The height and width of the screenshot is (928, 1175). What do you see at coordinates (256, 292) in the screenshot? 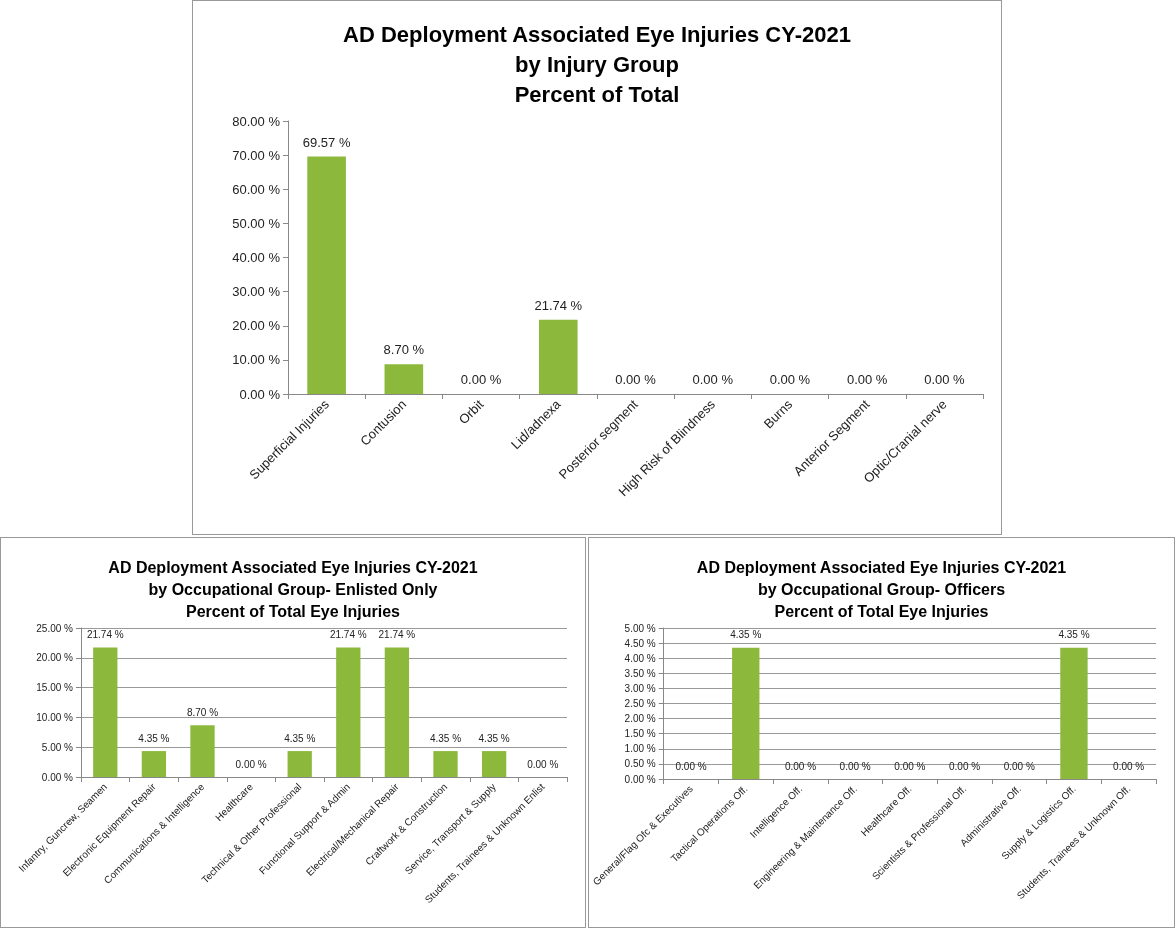
I see `y-tick-label: 30.00 %` at bounding box center [256, 292].